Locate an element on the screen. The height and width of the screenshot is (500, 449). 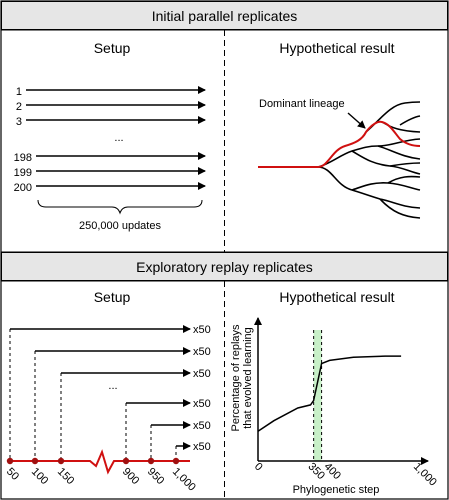
bottom-result-heading: Hypothetical result is located at coordinates (337, 297).